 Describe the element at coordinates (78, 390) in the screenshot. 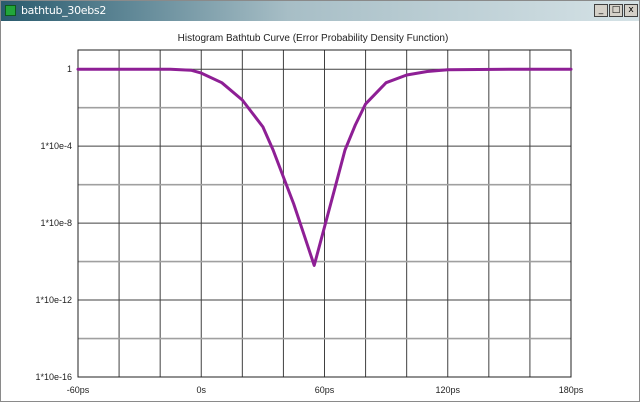

I see `x-tick-label: -60ps` at that location.